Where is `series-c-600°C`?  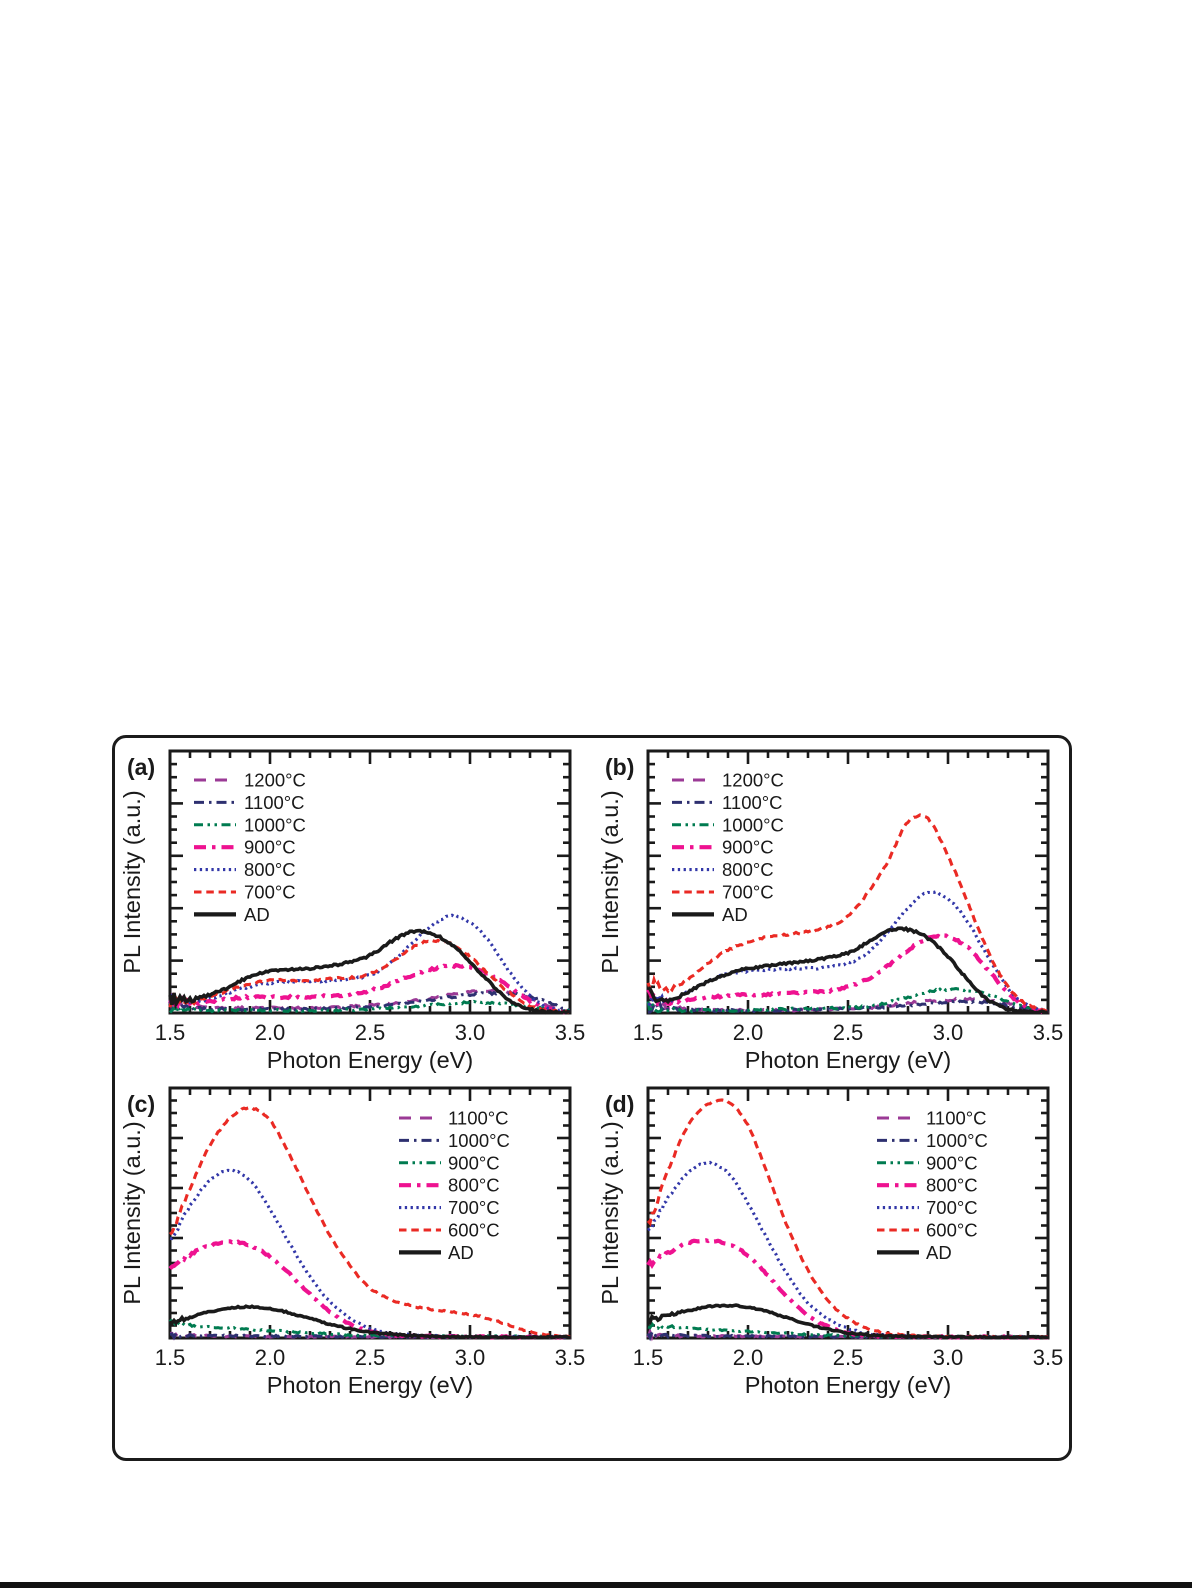
series-c-600°C is located at coordinates (370, 1222).